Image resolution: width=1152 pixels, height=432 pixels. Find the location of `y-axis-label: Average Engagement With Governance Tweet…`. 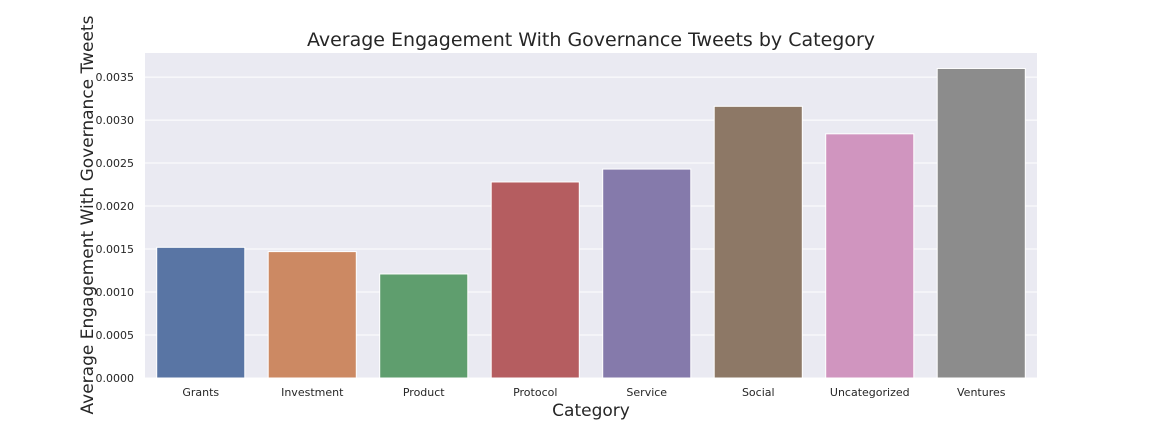

y-axis-label: Average Engagement With Governance Tweet… is located at coordinates (88, 214).